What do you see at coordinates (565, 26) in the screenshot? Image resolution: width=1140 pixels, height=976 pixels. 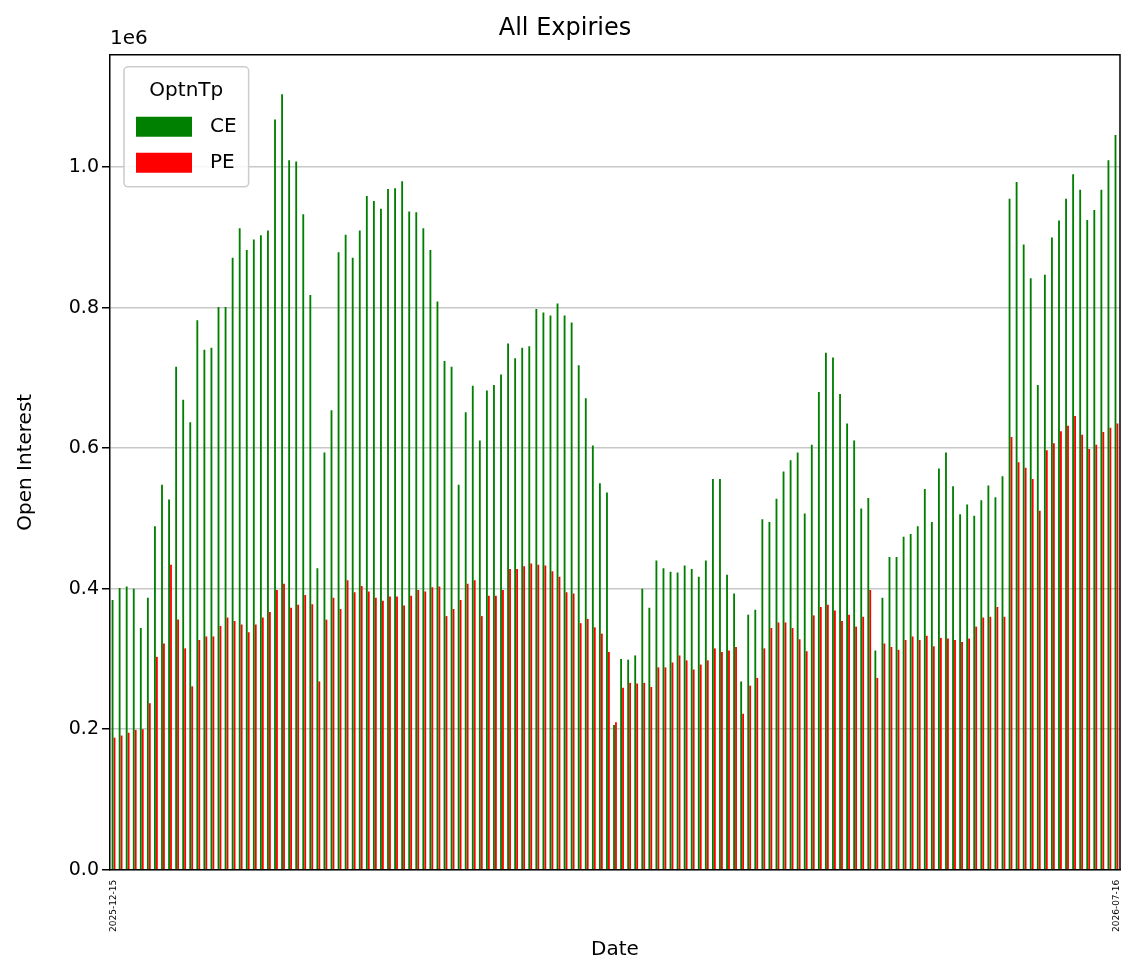 I see `chart-title: All Expiries` at bounding box center [565, 26].